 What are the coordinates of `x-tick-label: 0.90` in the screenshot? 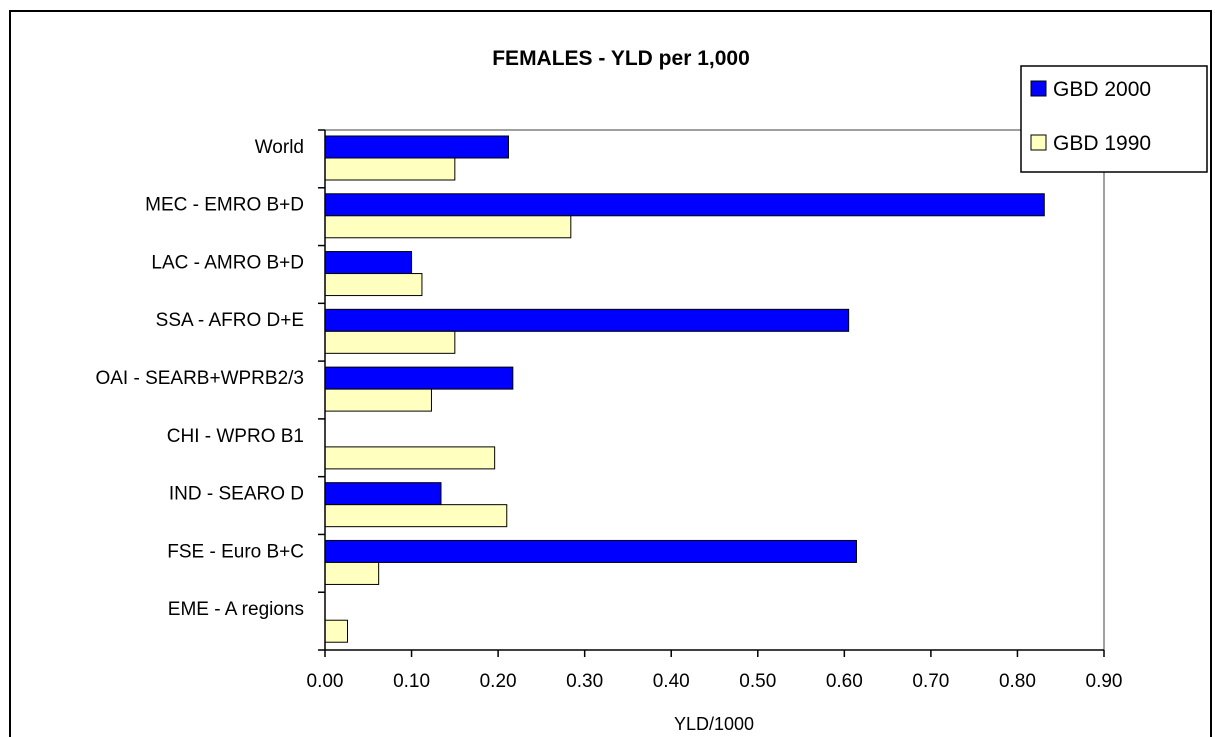 It's located at (1104, 681).